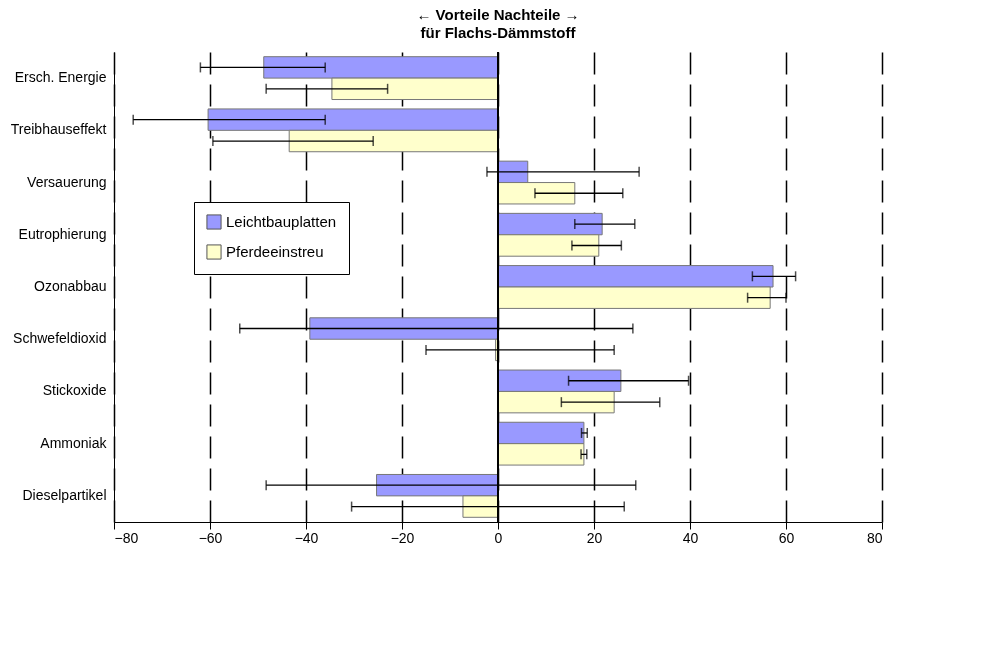 The height and width of the screenshot is (646, 1005). What do you see at coordinates (70, 286) in the screenshot?
I see `y-tick-label: Ozonabbau` at bounding box center [70, 286].